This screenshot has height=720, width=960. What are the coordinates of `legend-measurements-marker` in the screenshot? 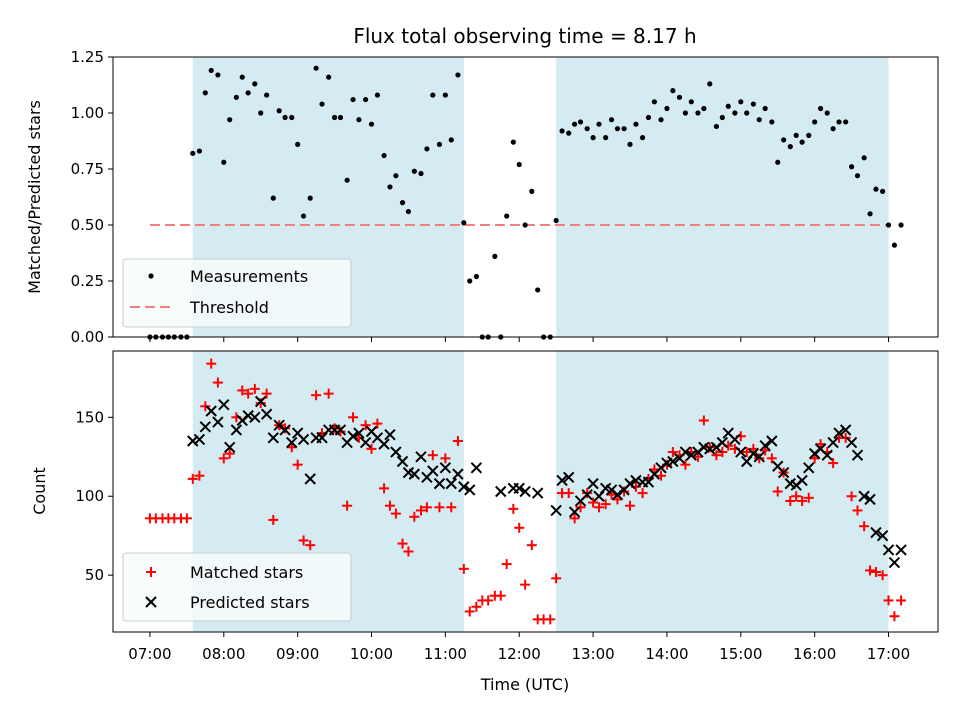 It's located at (151, 276).